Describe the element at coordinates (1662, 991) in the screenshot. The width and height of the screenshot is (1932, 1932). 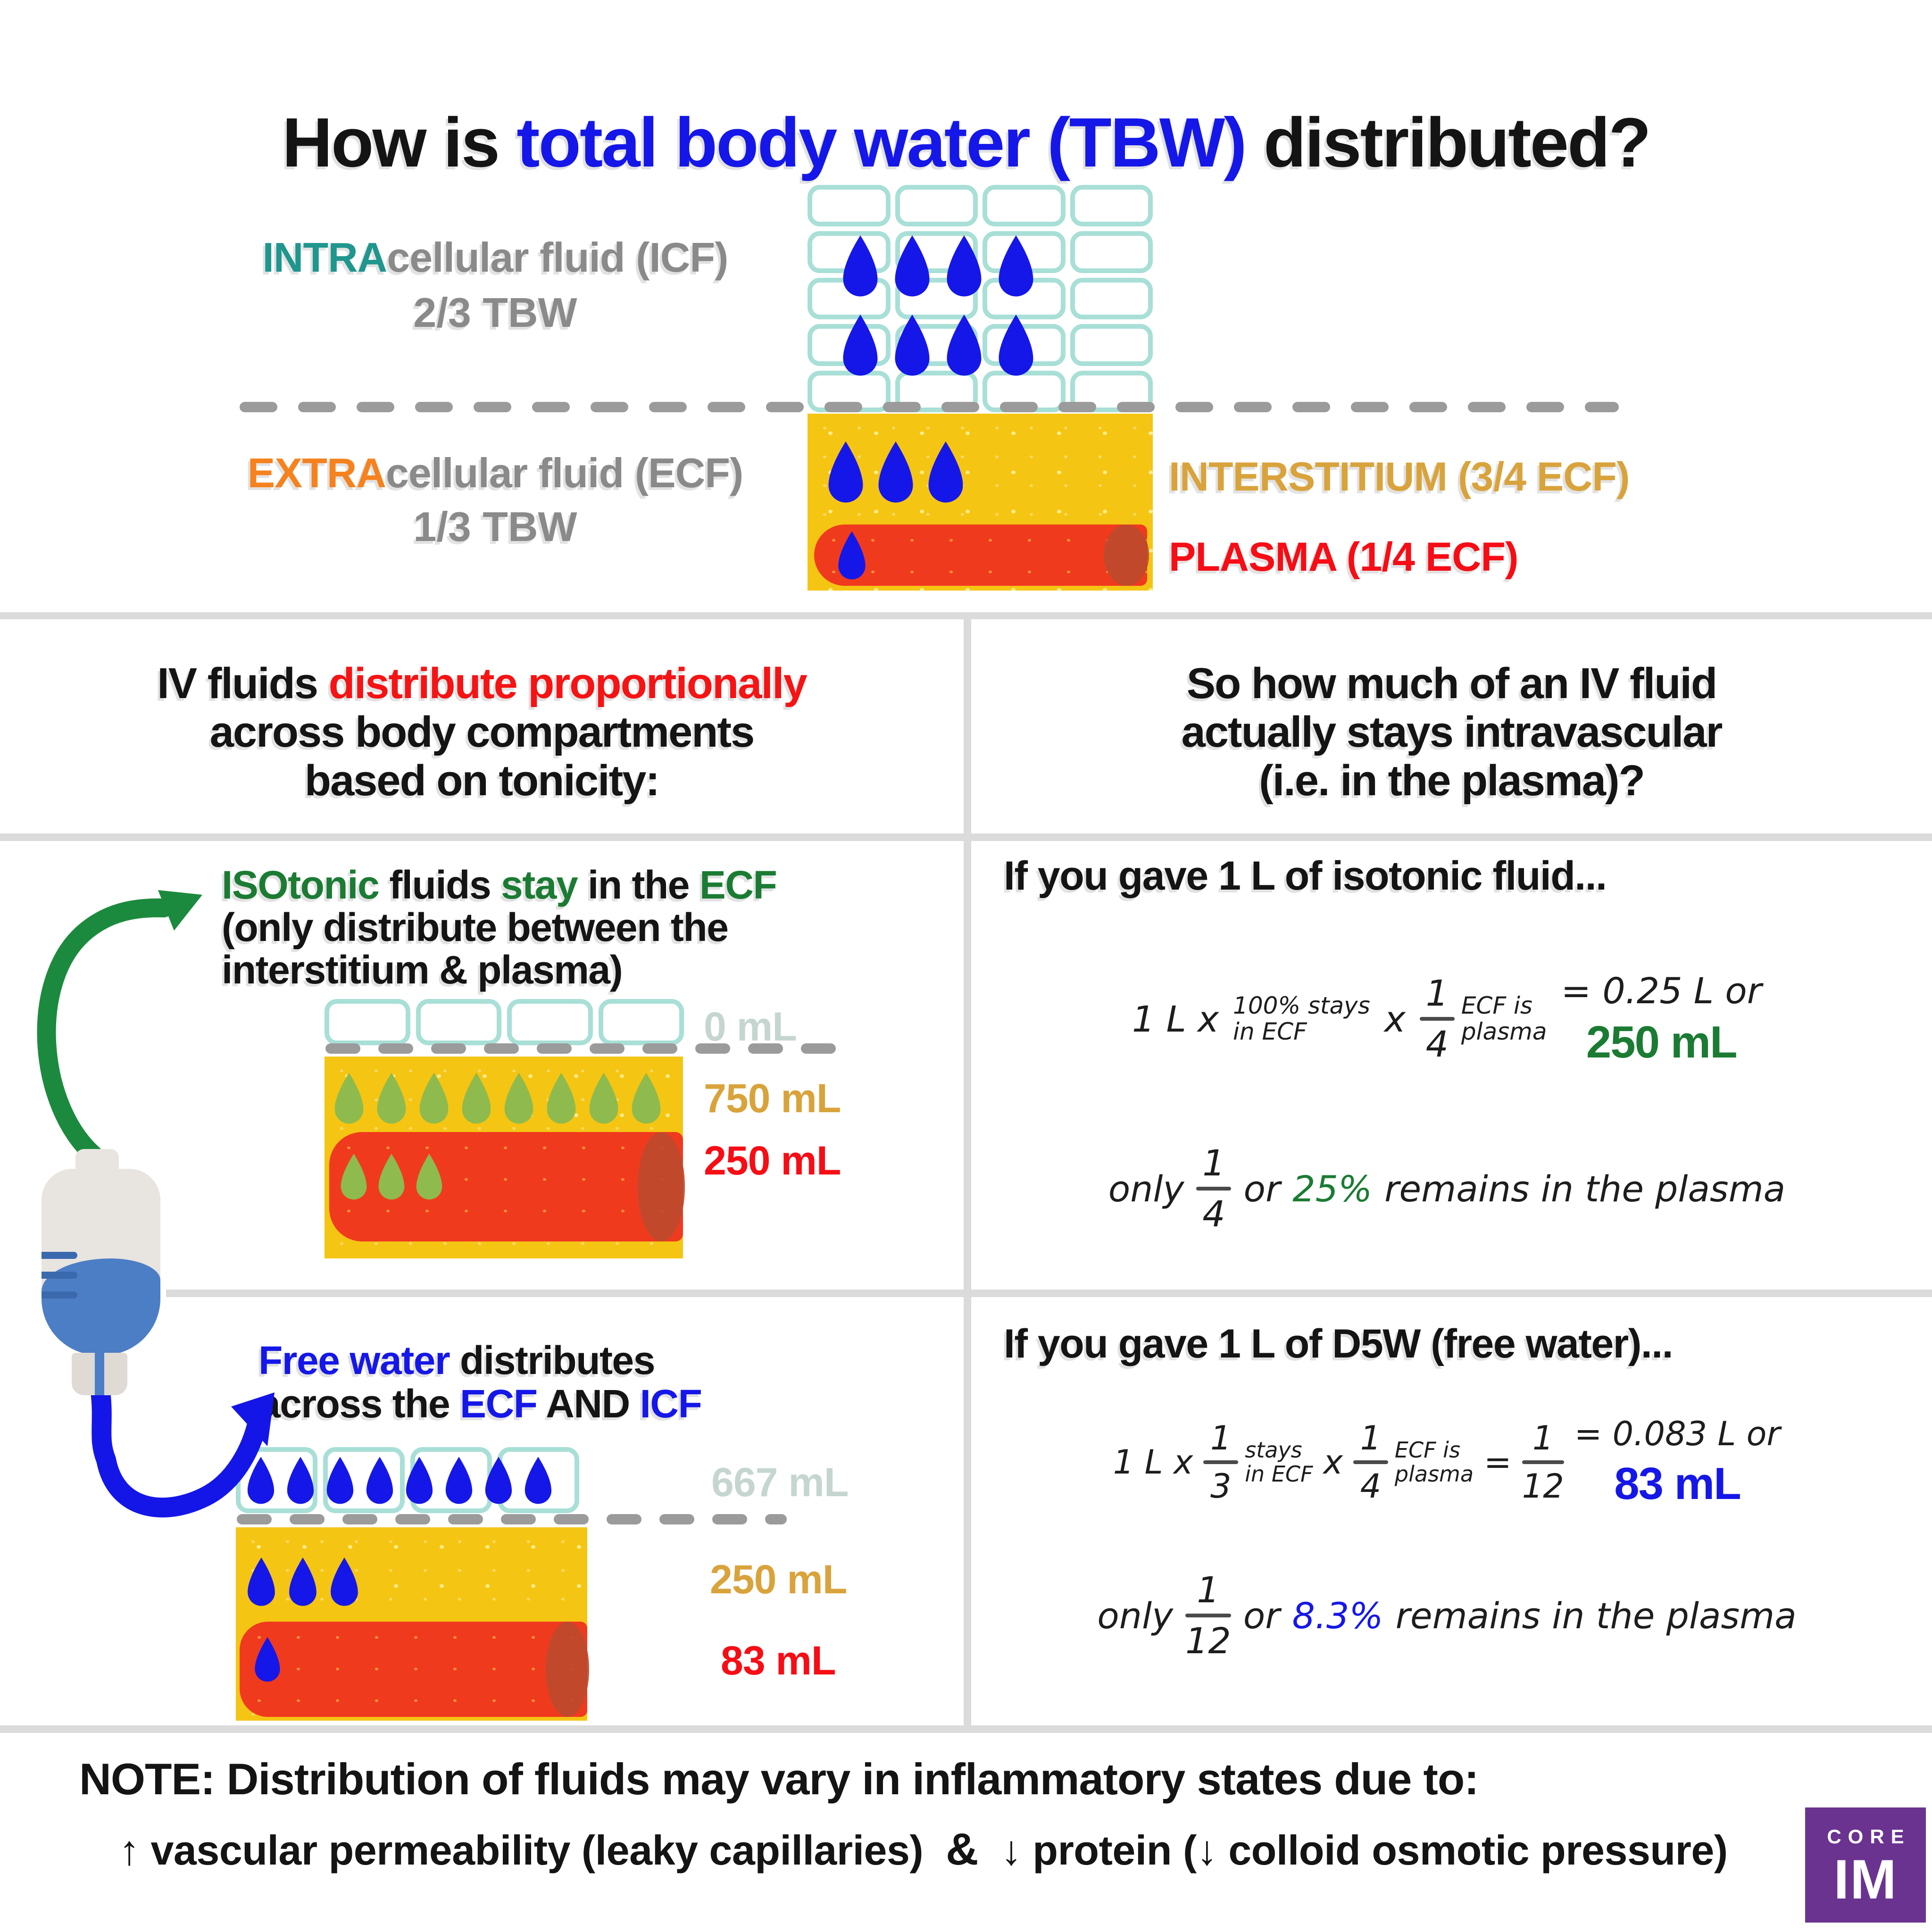
I see `equals-text: = 0.25 L or` at that location.